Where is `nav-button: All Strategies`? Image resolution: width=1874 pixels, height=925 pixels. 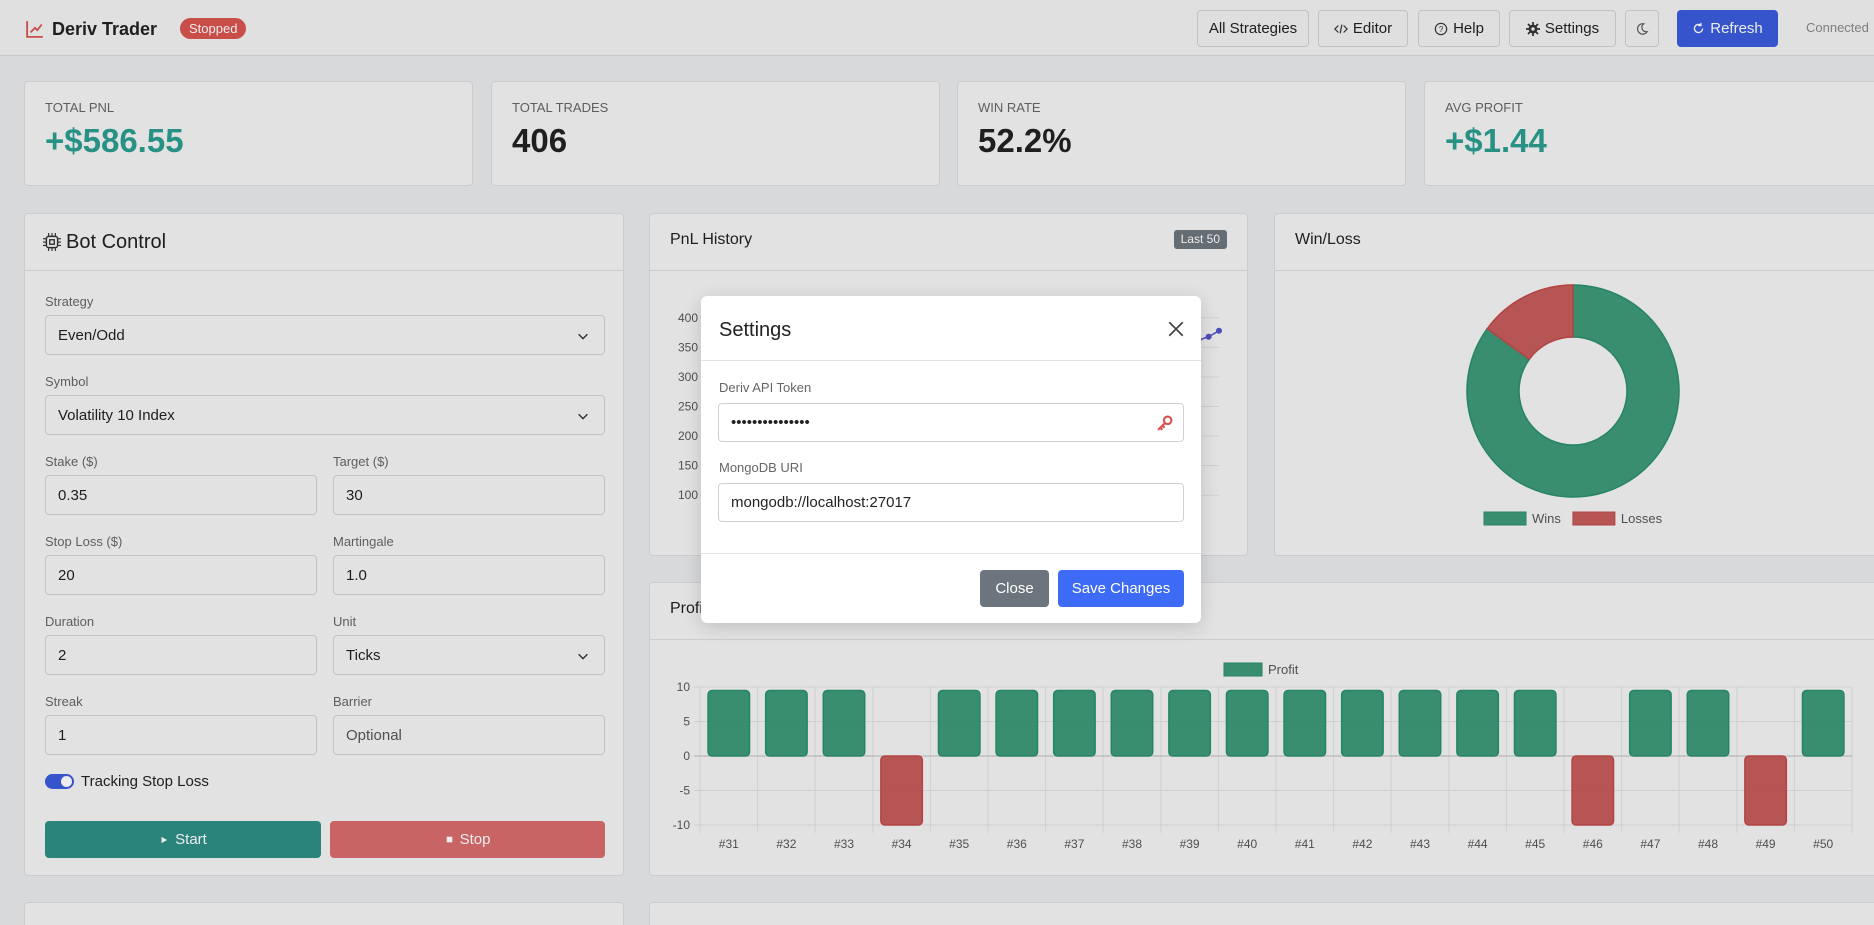
nav-button: All Strategies is located at coordinates (1253, 28).